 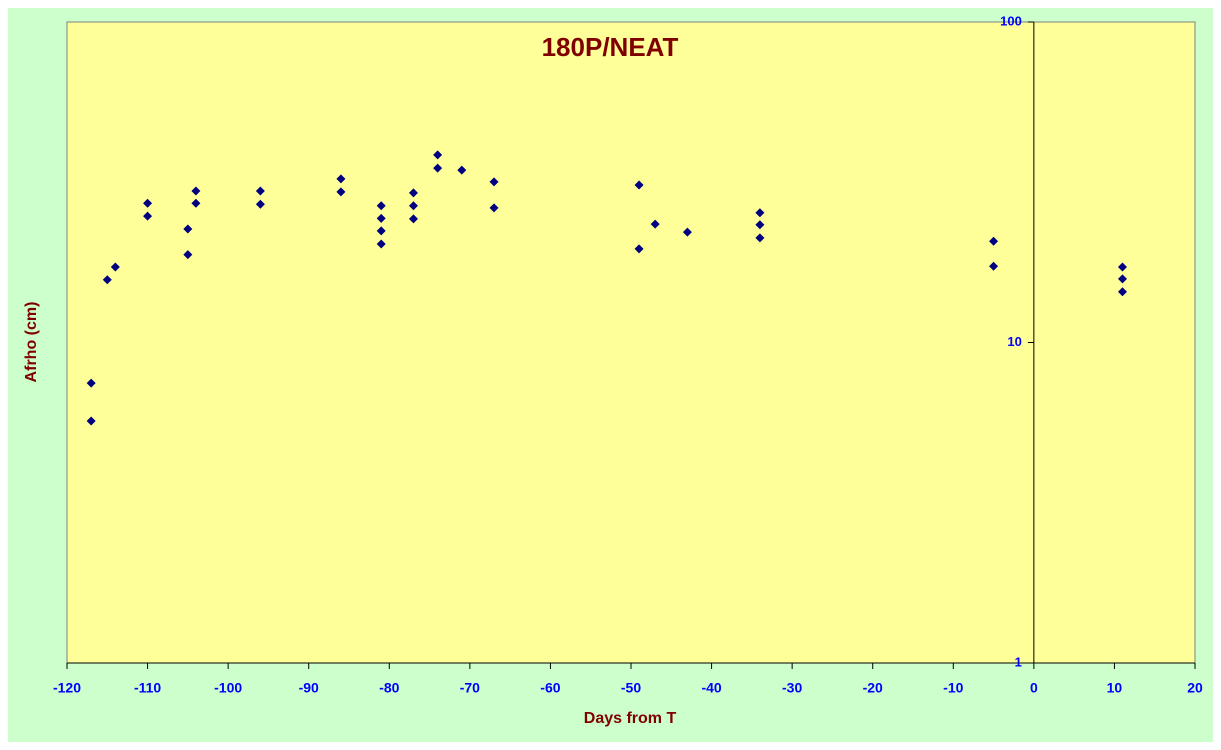 I want to click on x-tick-label: -30, so click(x=792, y=688).